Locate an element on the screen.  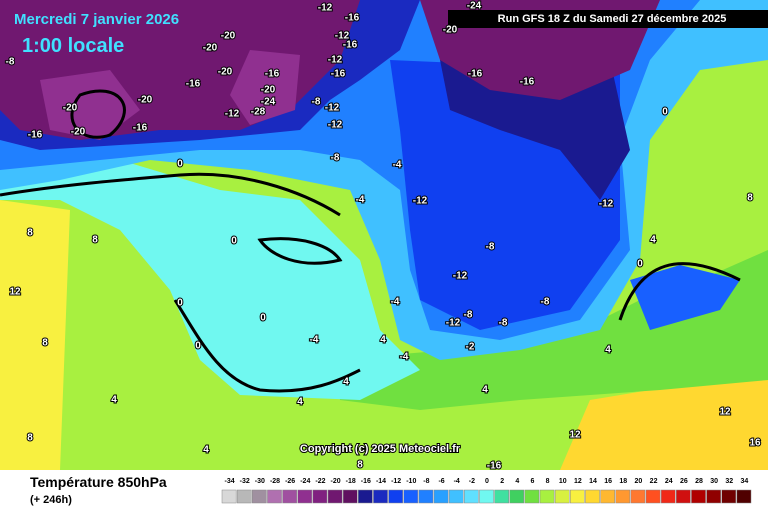
legend-label: -2 is located at coordinates (472, 481).